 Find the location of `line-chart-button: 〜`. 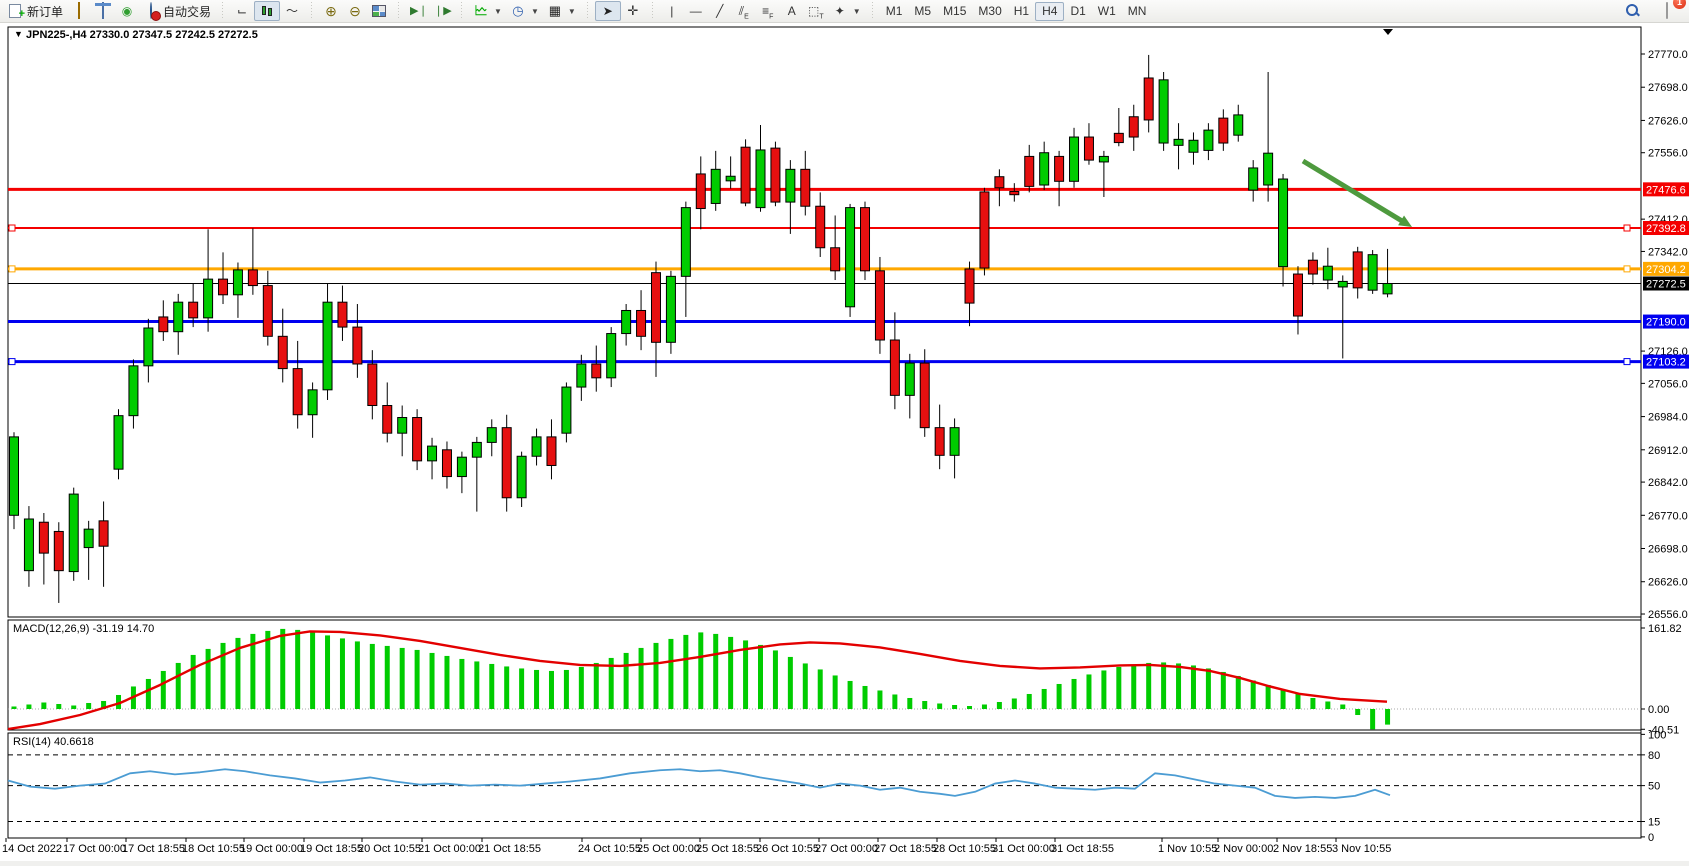

line-chart-button: 〜 is located at coordinates (292, 11).